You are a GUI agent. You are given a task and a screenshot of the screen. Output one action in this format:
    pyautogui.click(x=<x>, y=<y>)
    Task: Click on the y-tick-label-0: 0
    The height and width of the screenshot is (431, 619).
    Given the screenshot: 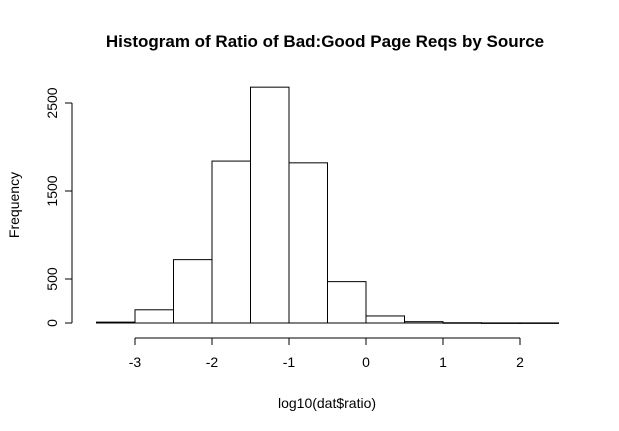 What is the action you would take?
    pyautogui.click(x=52, y=323)
    